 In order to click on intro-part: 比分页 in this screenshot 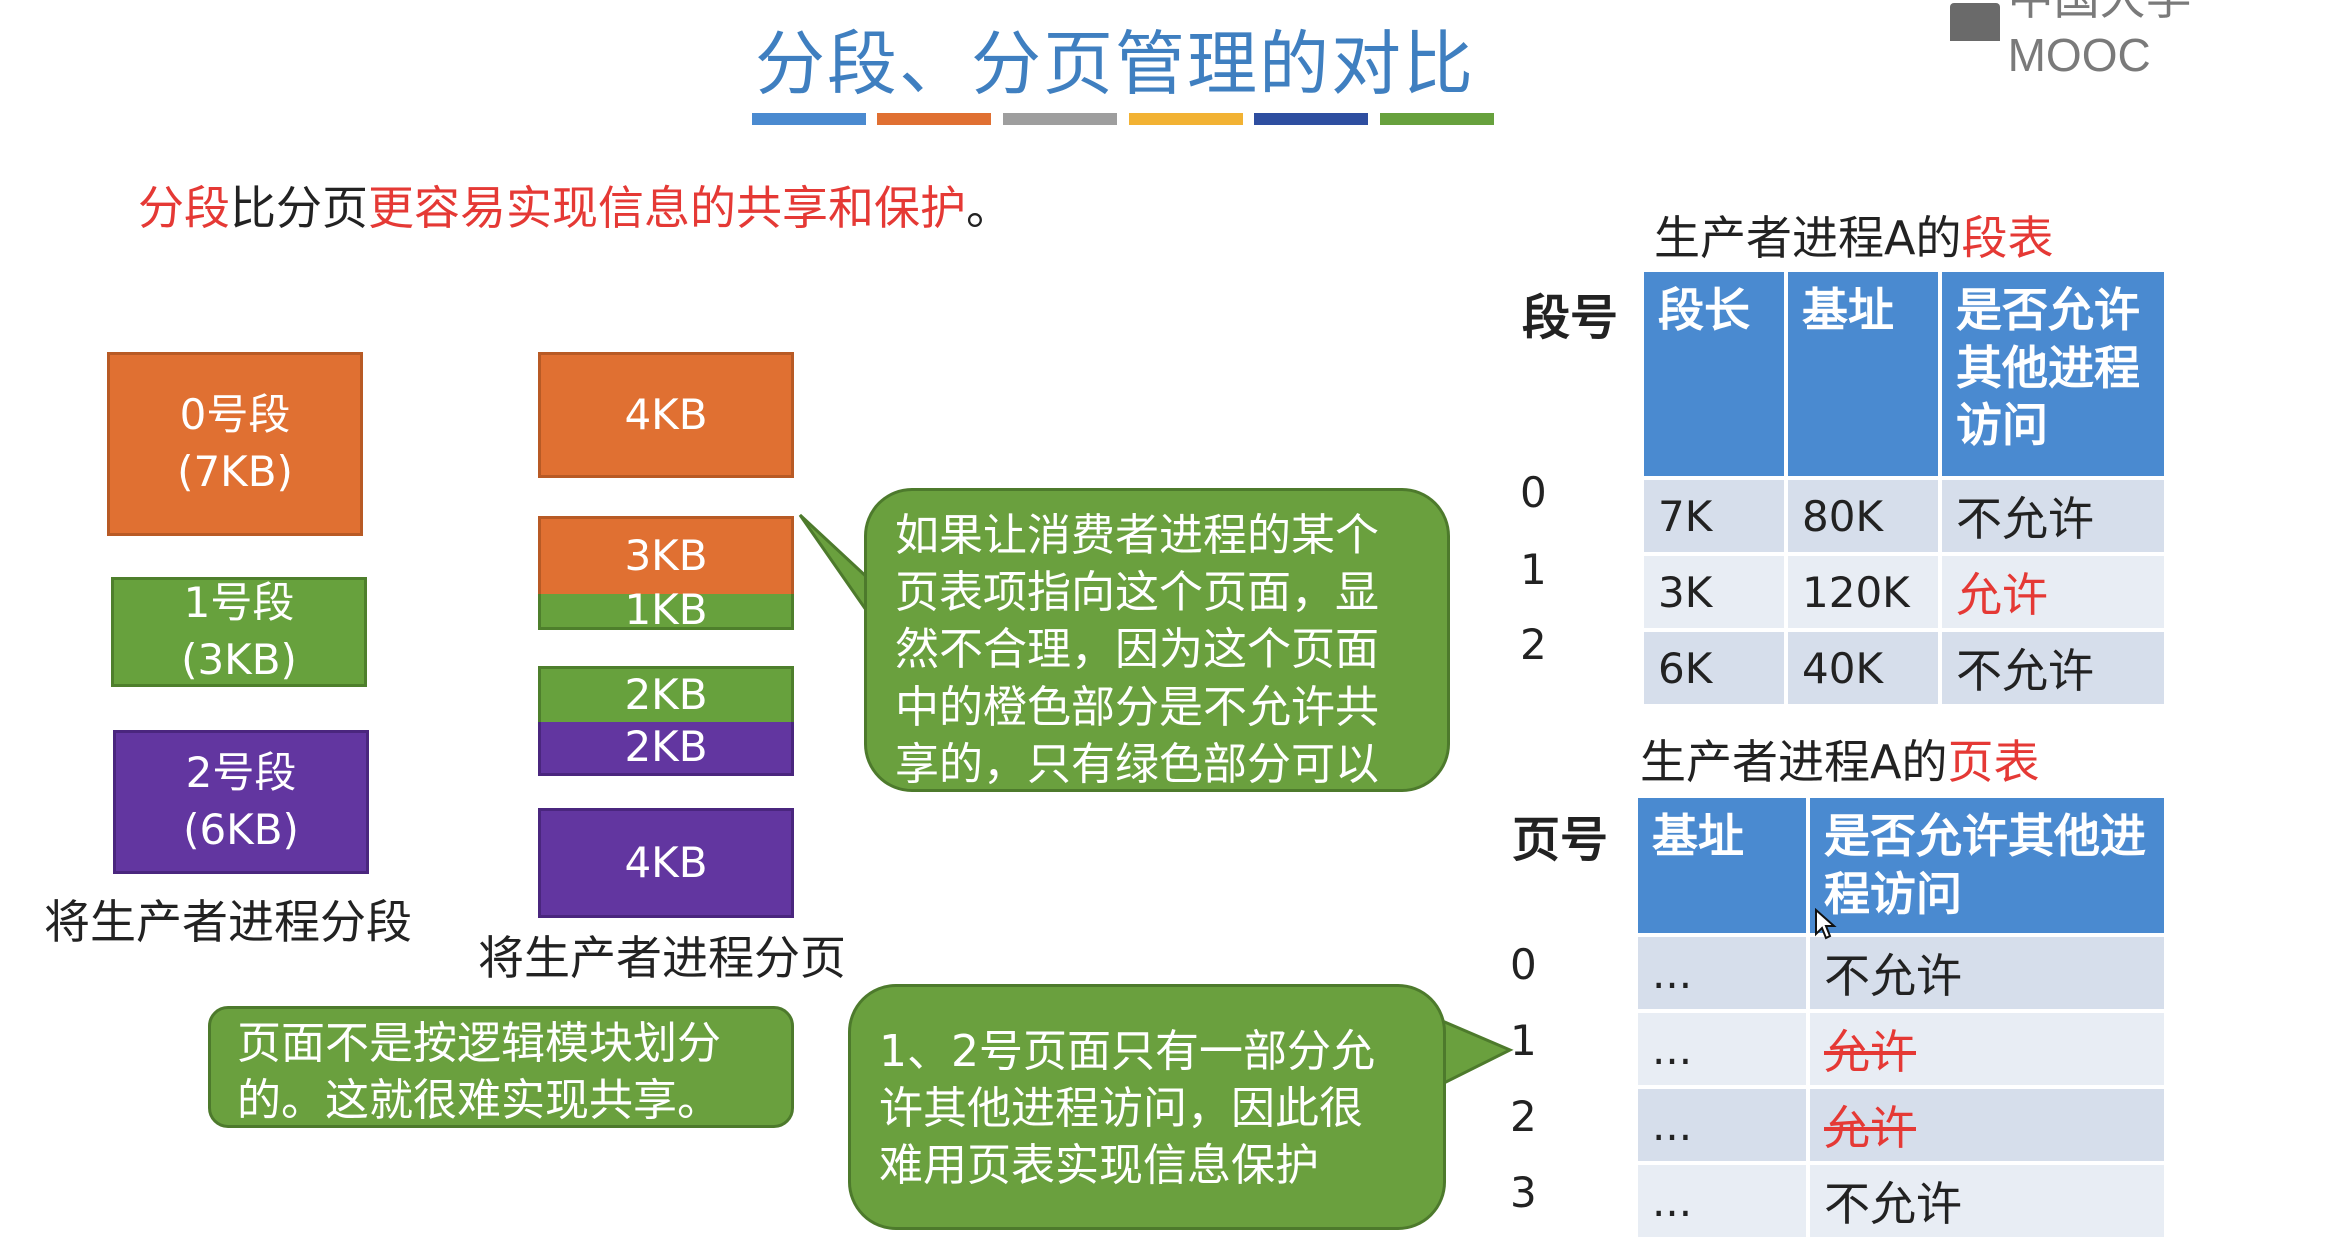, I will do `click(299, 208)`.